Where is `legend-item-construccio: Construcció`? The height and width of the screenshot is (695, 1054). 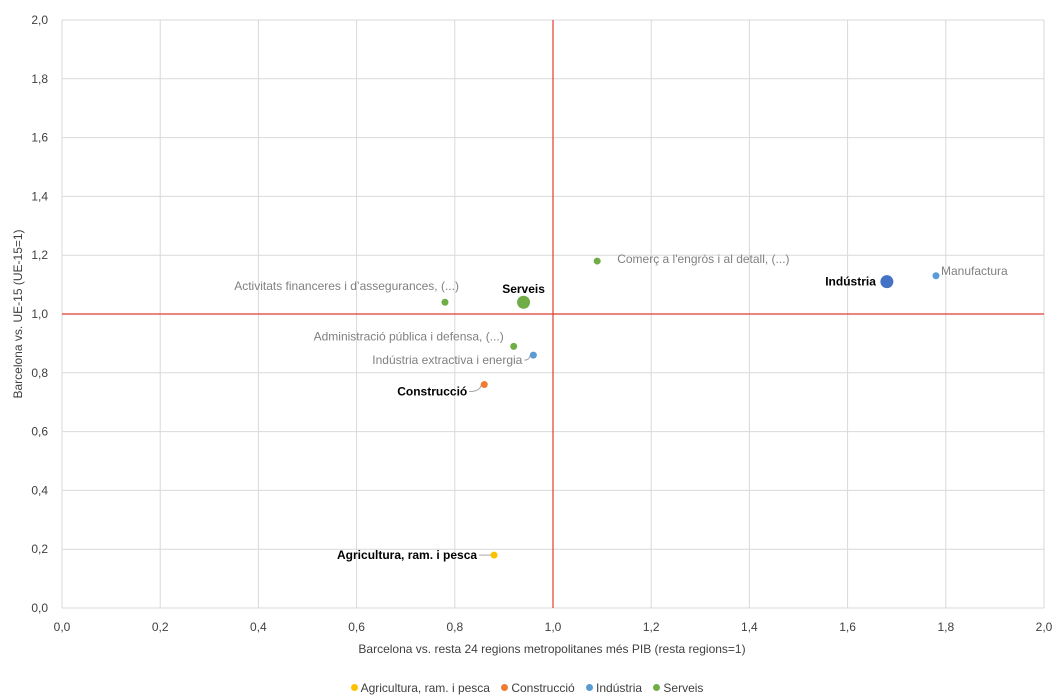 legend-item-construccio: Construcció is located at coordinates (538, 687).